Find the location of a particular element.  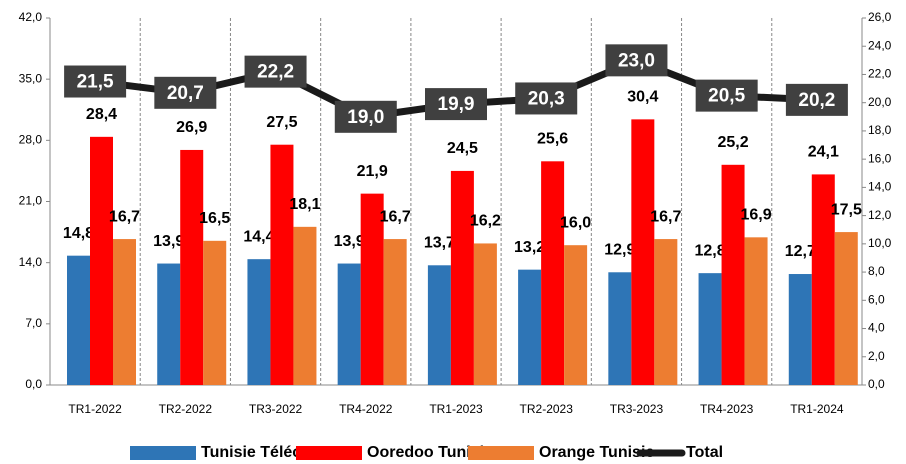

legend-label: Tunisie Télécom is located at coordinates (263, 452).